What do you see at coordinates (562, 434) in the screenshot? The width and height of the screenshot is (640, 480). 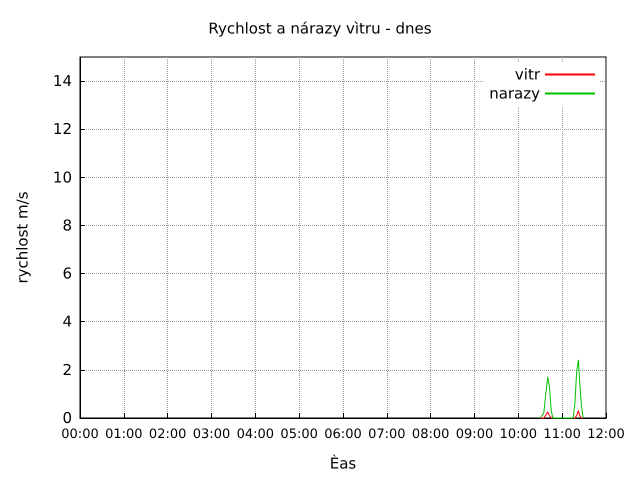 I see `x-tick-label: 11:00` at bounding box center [562, 434].